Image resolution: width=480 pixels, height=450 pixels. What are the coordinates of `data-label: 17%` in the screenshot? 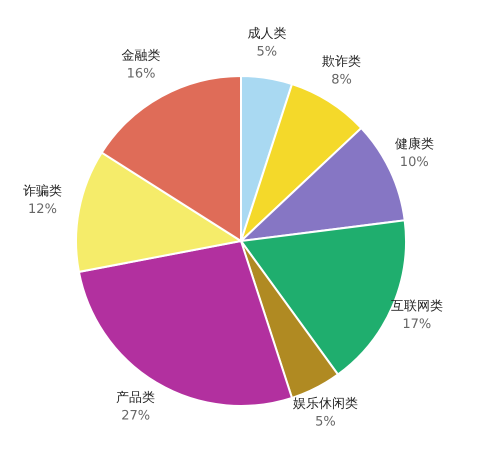 It's located at (417, 324).